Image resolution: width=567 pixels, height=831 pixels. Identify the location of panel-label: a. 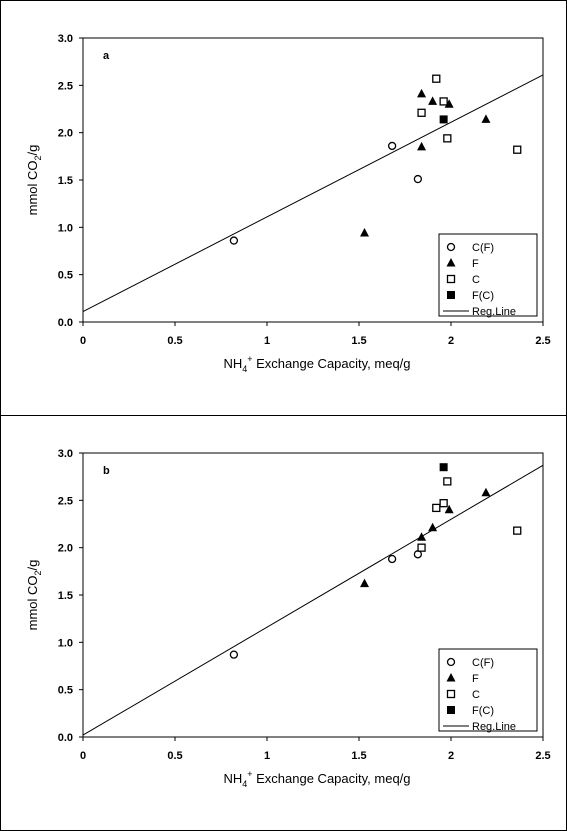
(106, 56).